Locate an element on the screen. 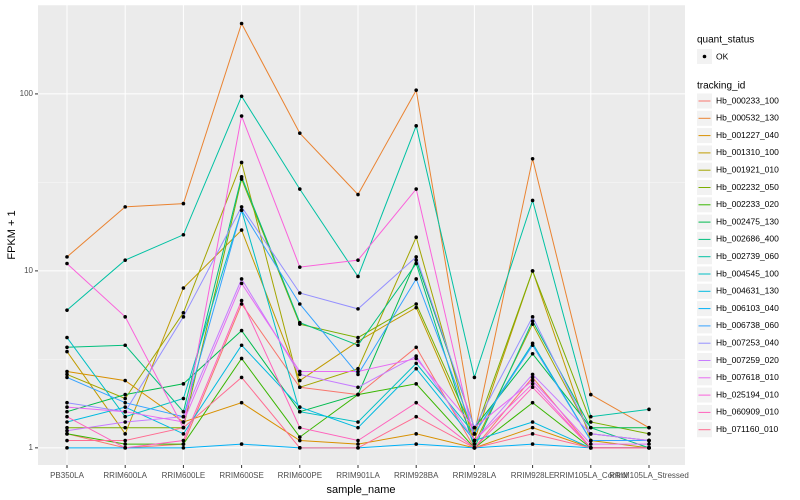  x-tick-label: RRIM600LE is located at coordinates (184, 475).